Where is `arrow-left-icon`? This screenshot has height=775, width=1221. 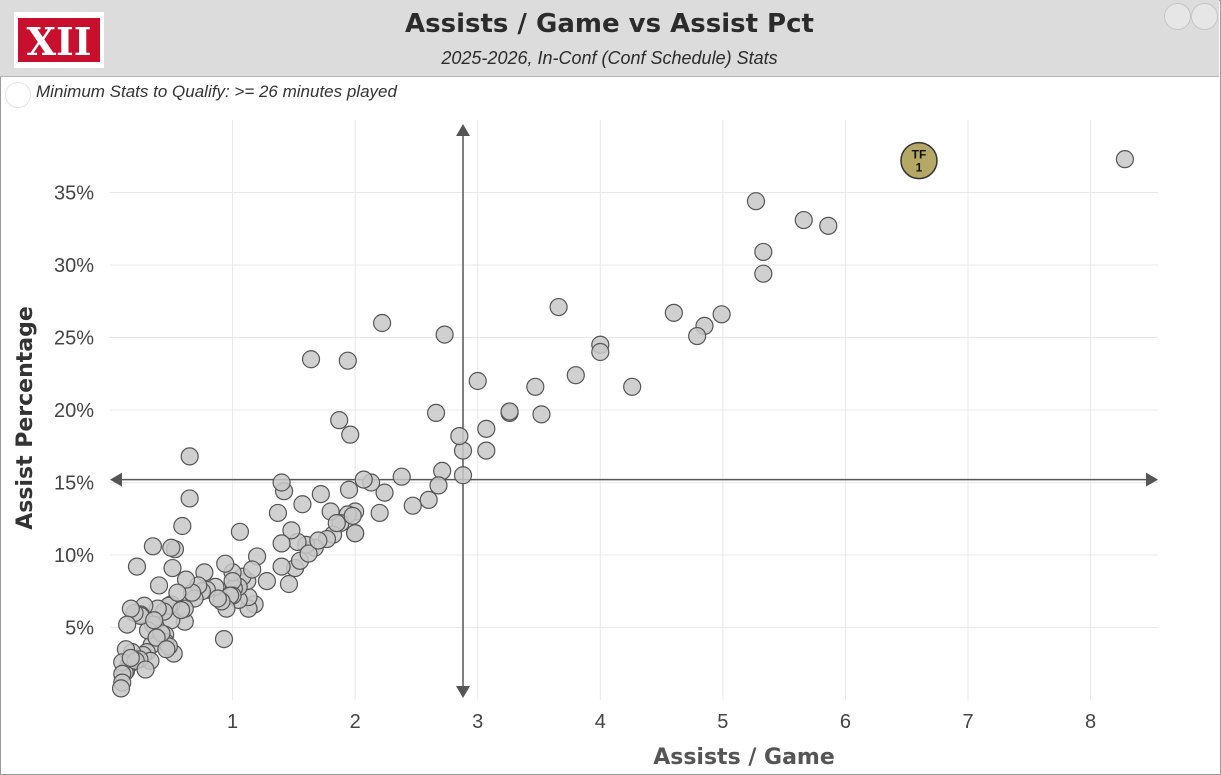
arrow-left-icon is located at coordinates (116, 479).